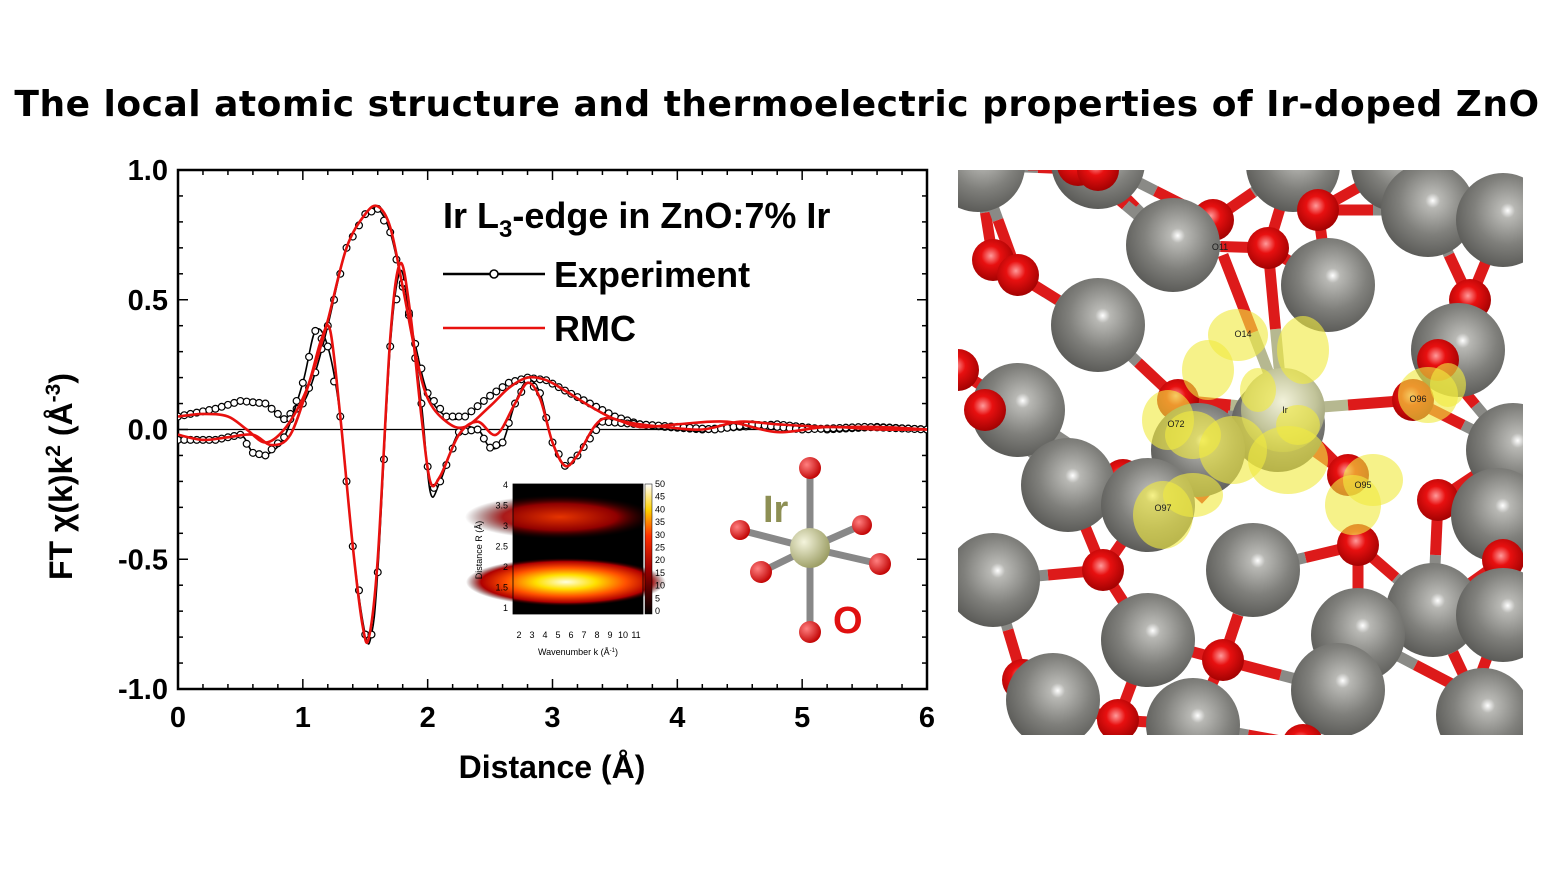 The height and width of the screenshot is (874, 1554). Describe the element at coordinates (148, 301) in the screenshot. I see `y-tick-label: 0.5` at that location.